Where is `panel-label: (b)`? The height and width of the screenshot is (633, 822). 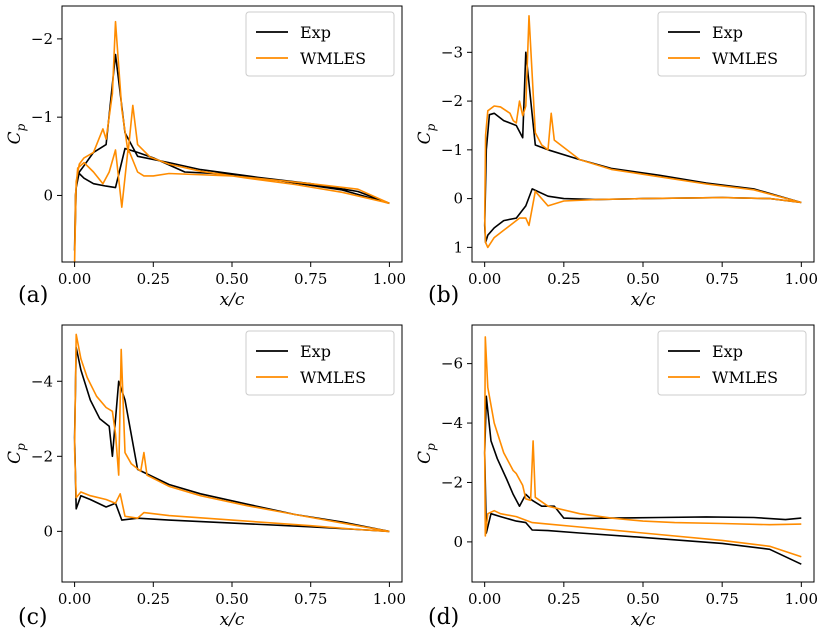 panel-label: (b) is located at coordinates (443, 295).